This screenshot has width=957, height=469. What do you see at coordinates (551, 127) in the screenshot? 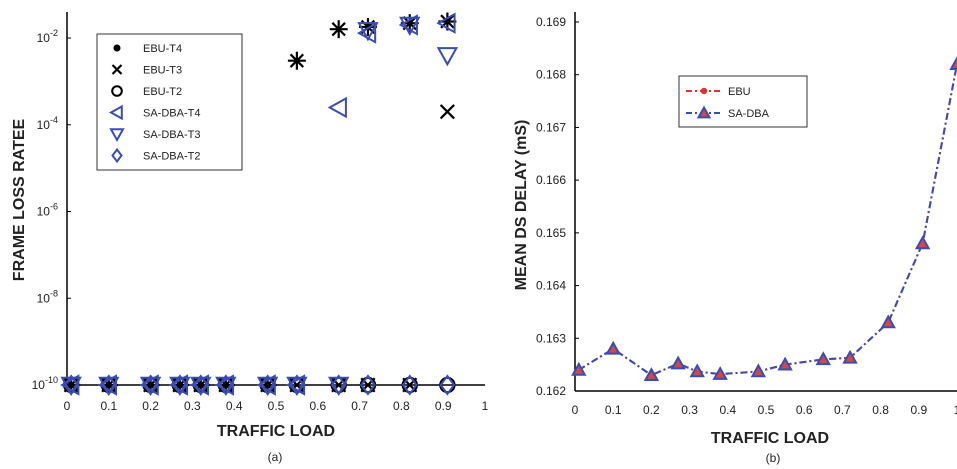
I see `y-tick-label: 0.167` at bounding box center [551, 127].